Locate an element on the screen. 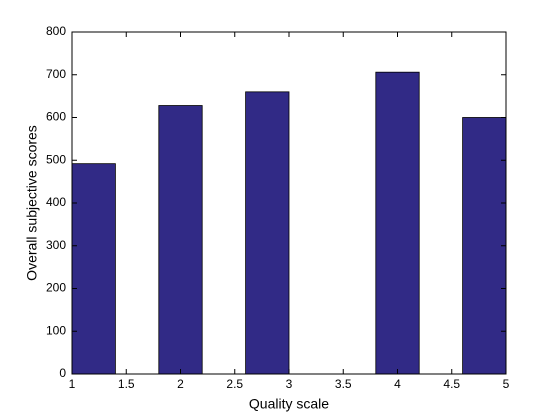 The width and height of the screenshot is (560, 420). x-axis-label: Quality scale is located at coordinates (289, 404).